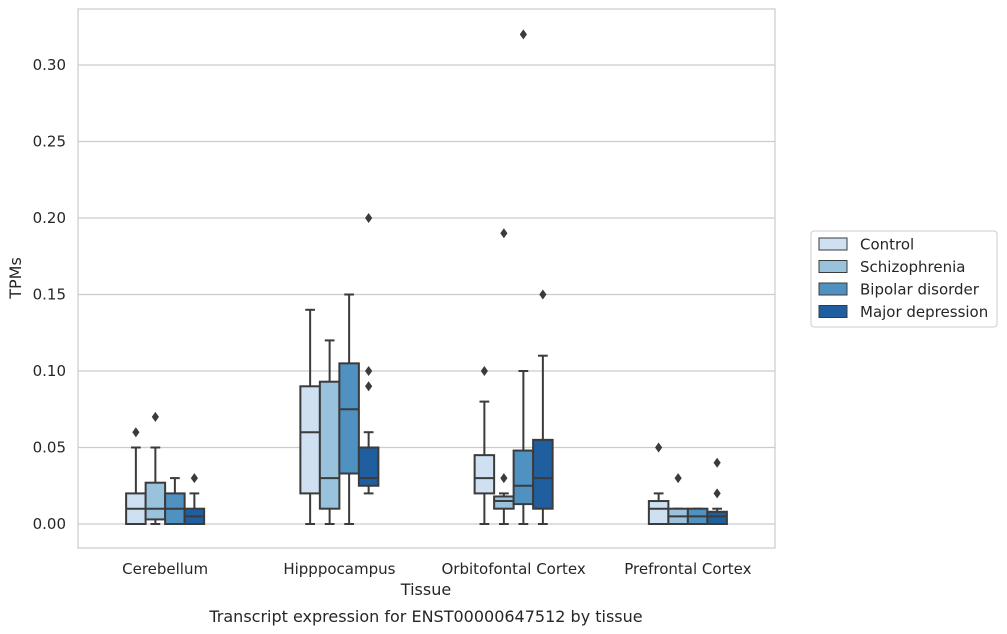 The height and width of the screenshot is (634, 1007). Describe the element at coordinates (425, 589) in the screenshot. I see `x-axis-label: Tissue` at that location.